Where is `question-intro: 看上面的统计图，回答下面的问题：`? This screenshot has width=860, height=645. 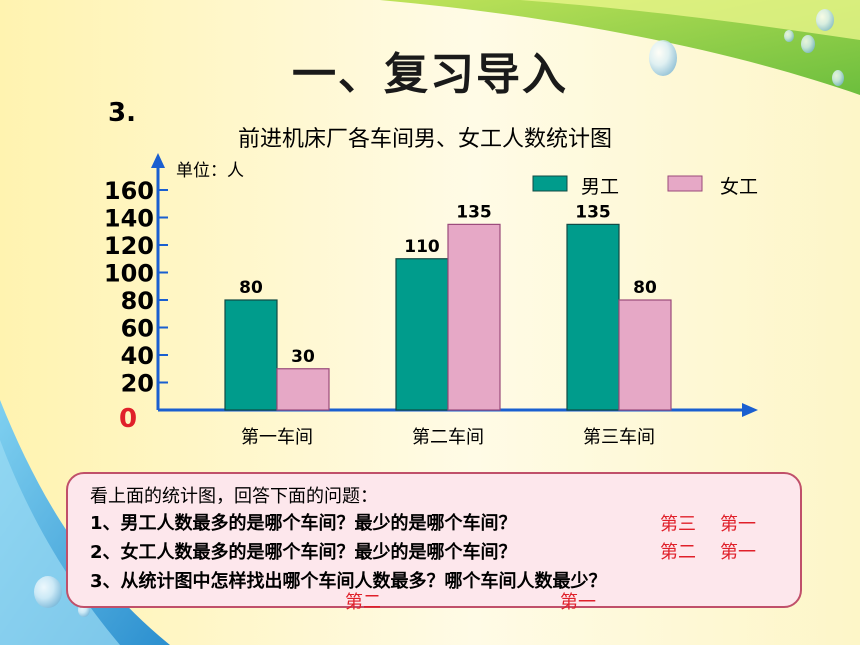 question-intro: 看上面的统计图，回答下面的问题： is located at coordinates (234, 496).